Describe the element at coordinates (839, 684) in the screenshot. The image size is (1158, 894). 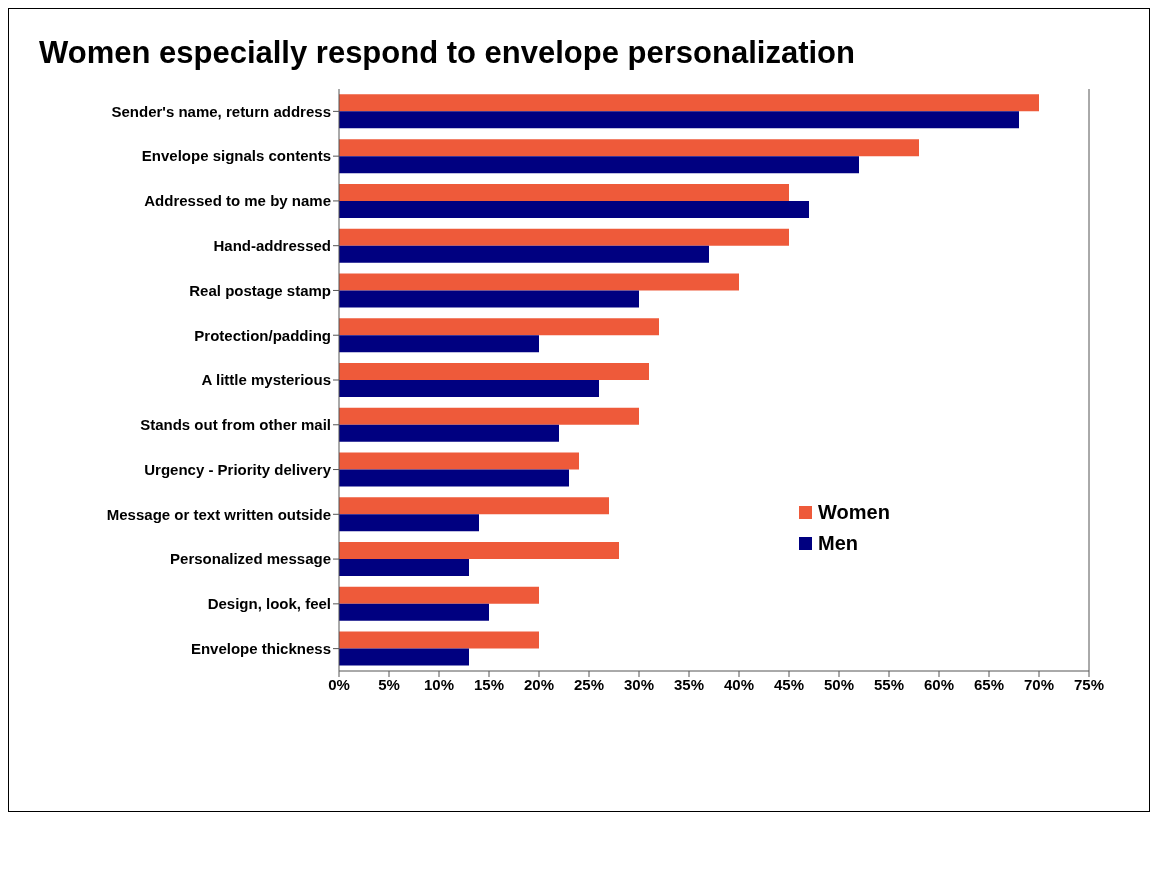
I see `x-tick-label: 50%` at that location.